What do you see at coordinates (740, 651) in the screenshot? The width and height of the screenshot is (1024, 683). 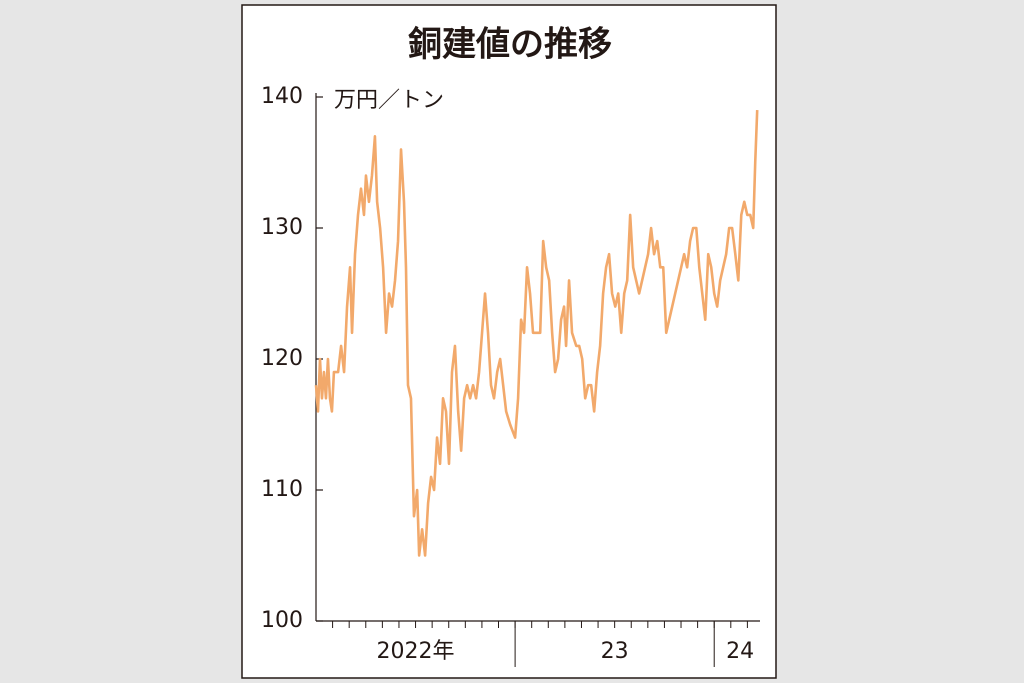 I see `x-tick-label: 24` at bounding box center [740, 651].